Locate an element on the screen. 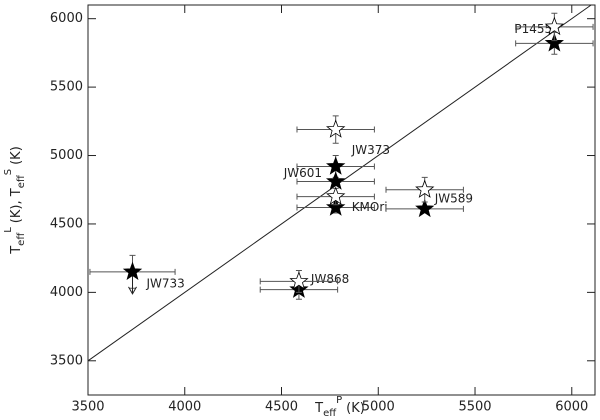 Image resolution: width=600 pixels, height=420 pixels. point-label: JW589 is located at coordinates (453, 198).